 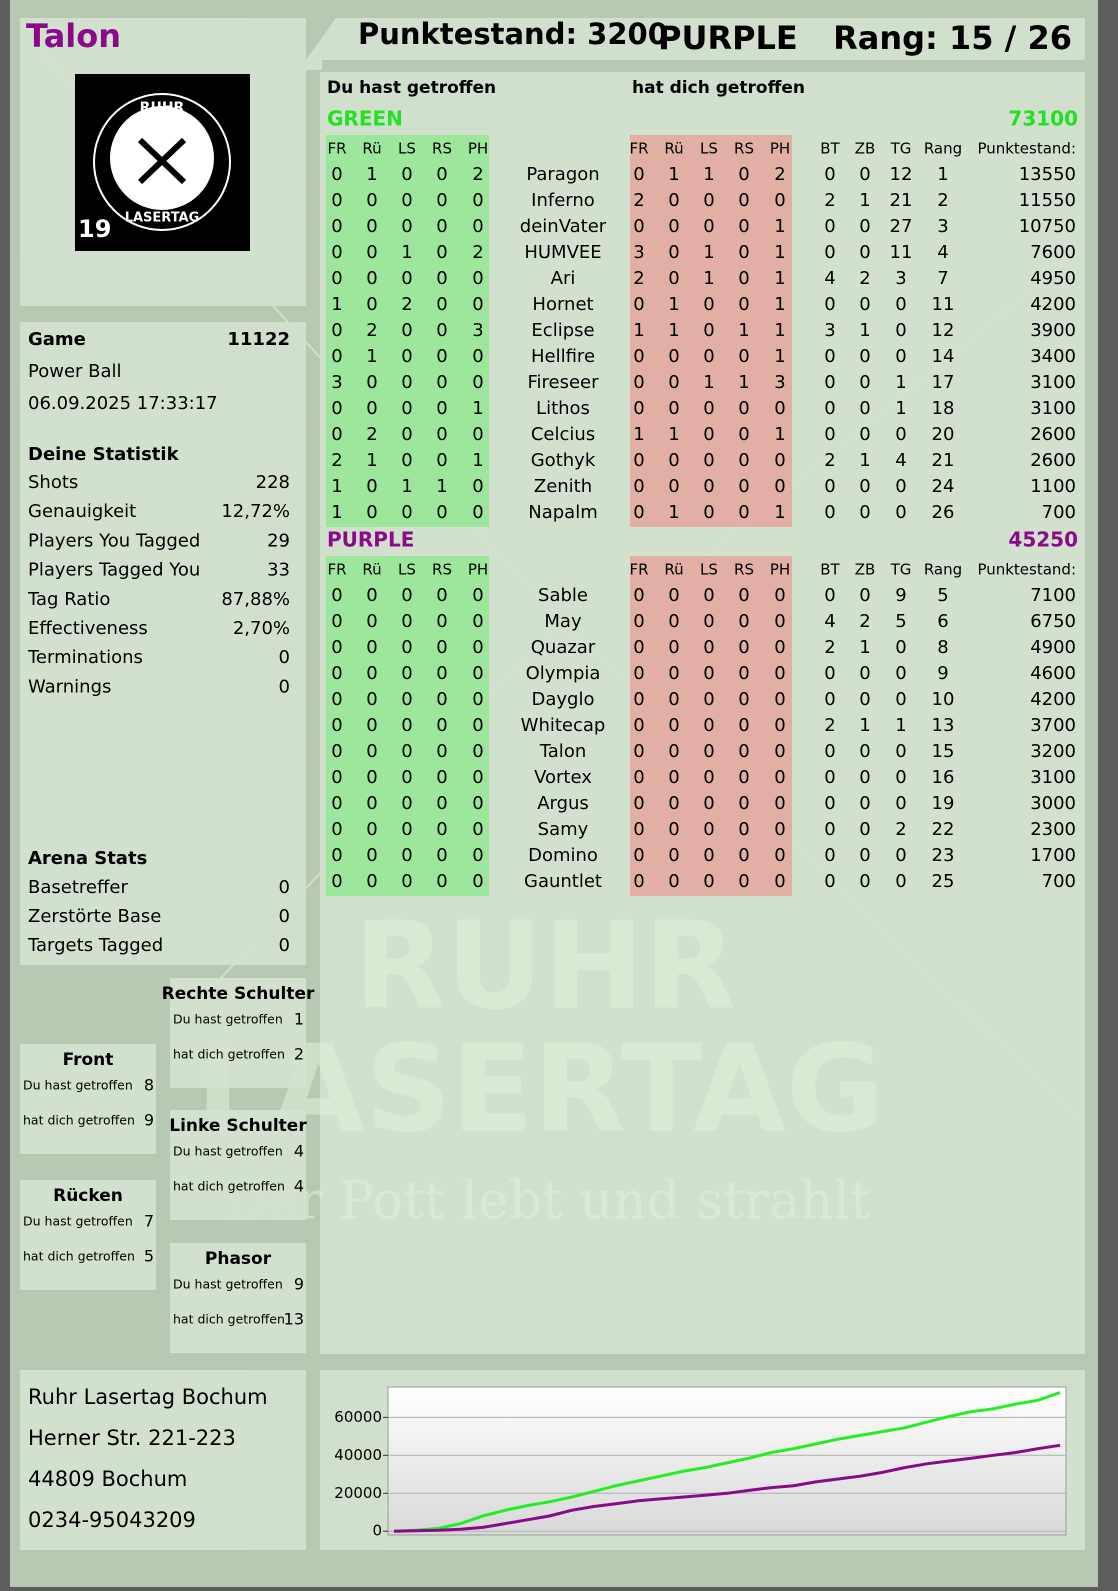 I want to click on table-cell: 3900, so click(x=1053, y=330).